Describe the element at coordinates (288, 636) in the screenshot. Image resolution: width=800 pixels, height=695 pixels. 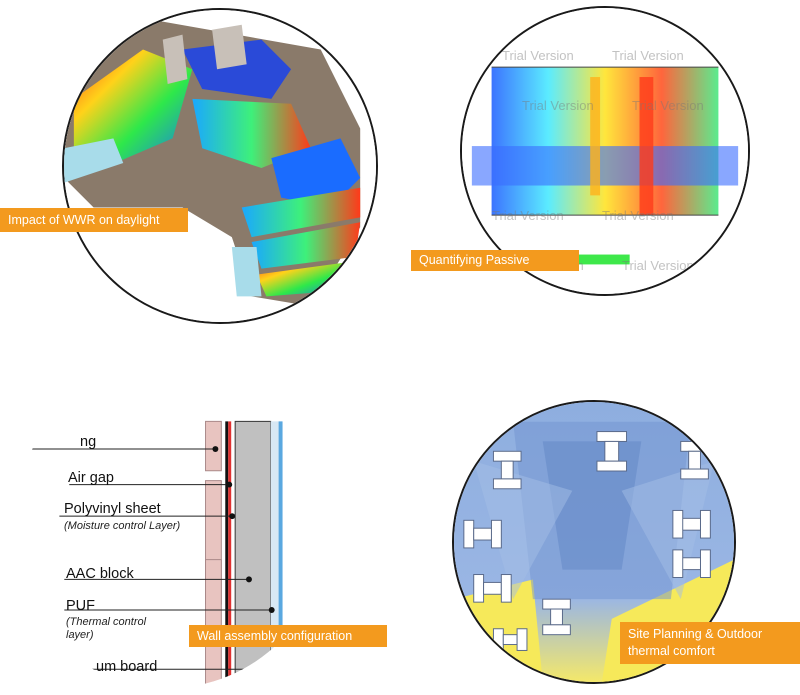
I see `wall-label-tag: Wall assembly configuration` at that location.